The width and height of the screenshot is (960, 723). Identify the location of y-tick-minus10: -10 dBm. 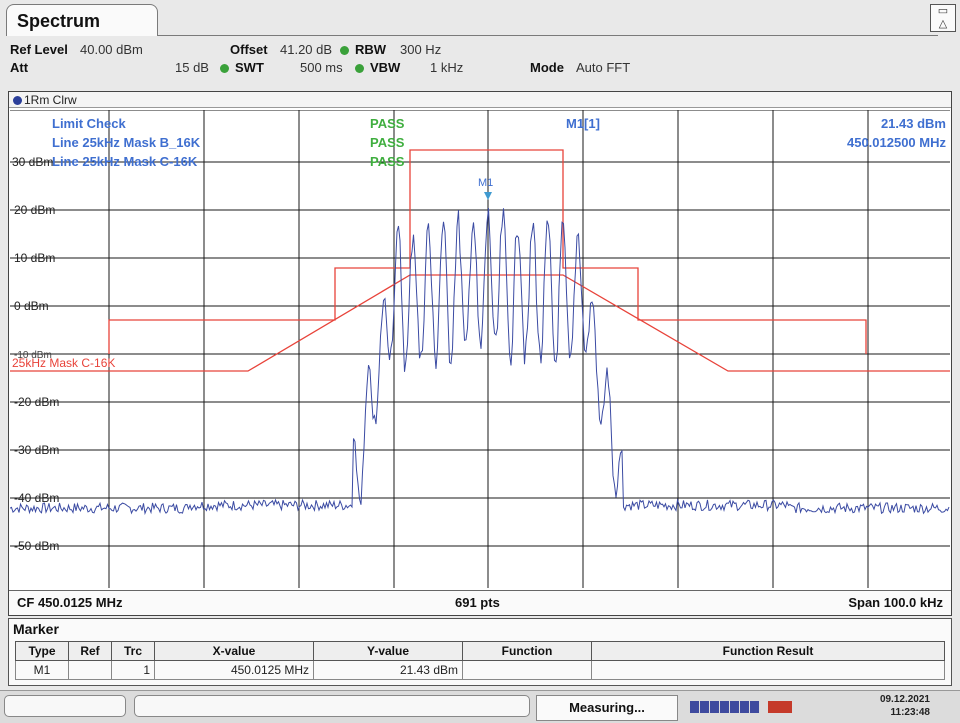
(33, 355).